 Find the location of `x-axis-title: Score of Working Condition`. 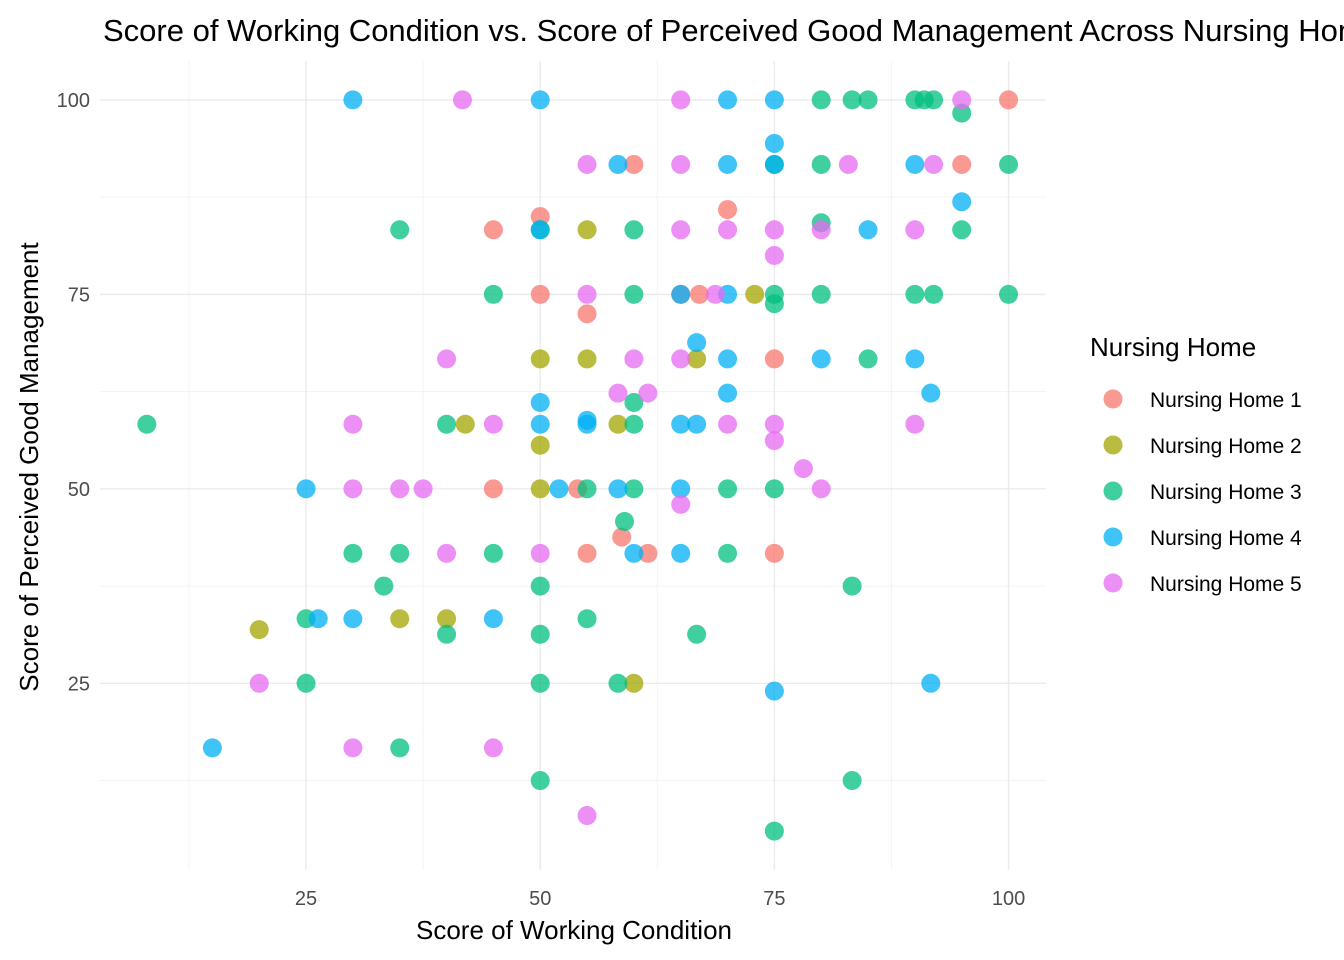

x-axis-title: Score of Working Condition is located at coordinates (574, 930).